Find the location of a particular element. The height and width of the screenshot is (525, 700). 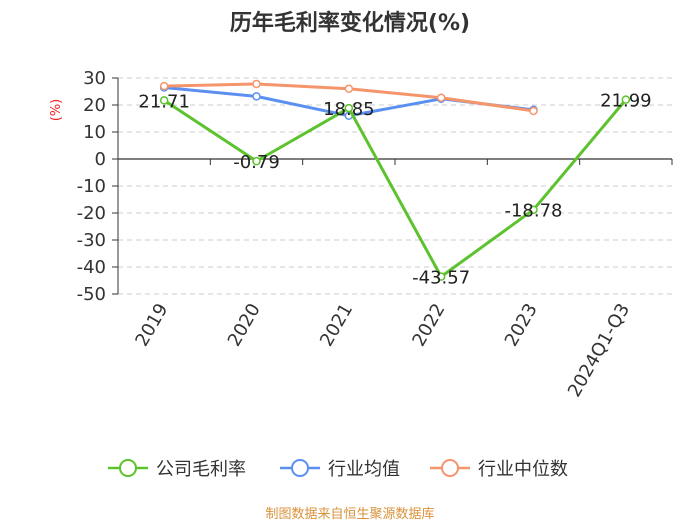

data-label: -43.57 is located at coordinates (441, 278).